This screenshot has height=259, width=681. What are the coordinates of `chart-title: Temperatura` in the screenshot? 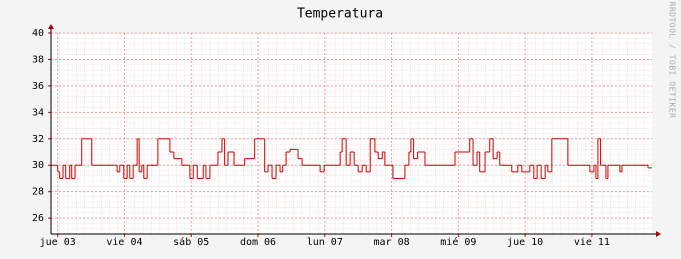 It's located at (340, 14).